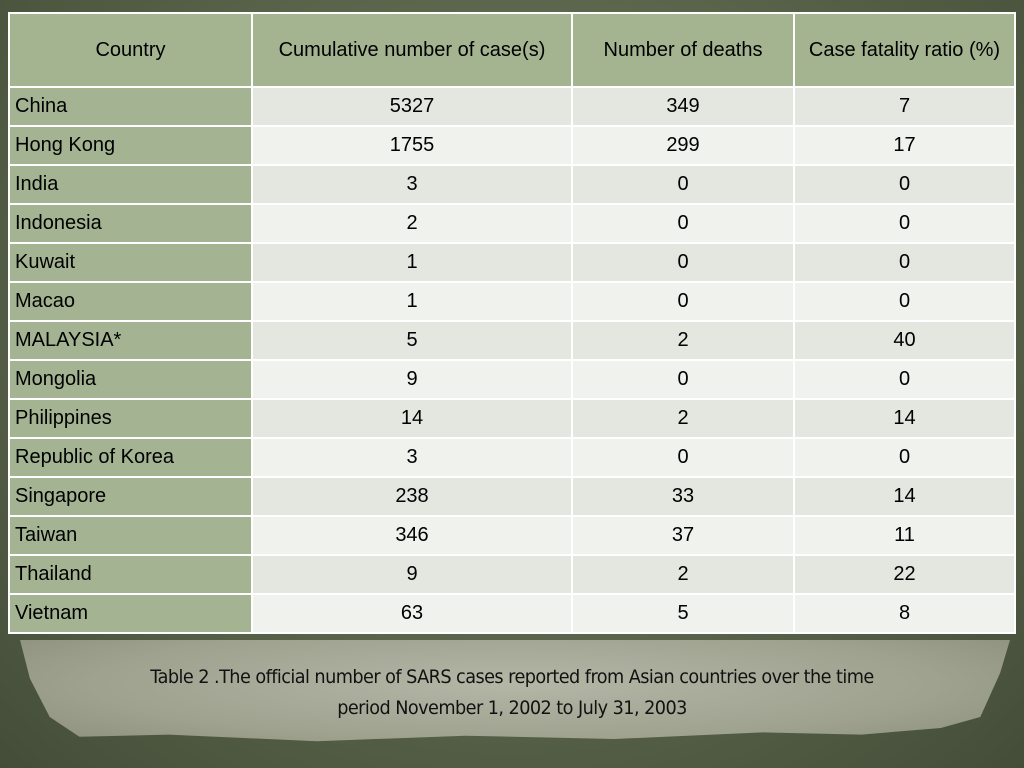 This screenshot has height=768, width=1024. I want to click on cell-deaths: 5, so click(683, 613).